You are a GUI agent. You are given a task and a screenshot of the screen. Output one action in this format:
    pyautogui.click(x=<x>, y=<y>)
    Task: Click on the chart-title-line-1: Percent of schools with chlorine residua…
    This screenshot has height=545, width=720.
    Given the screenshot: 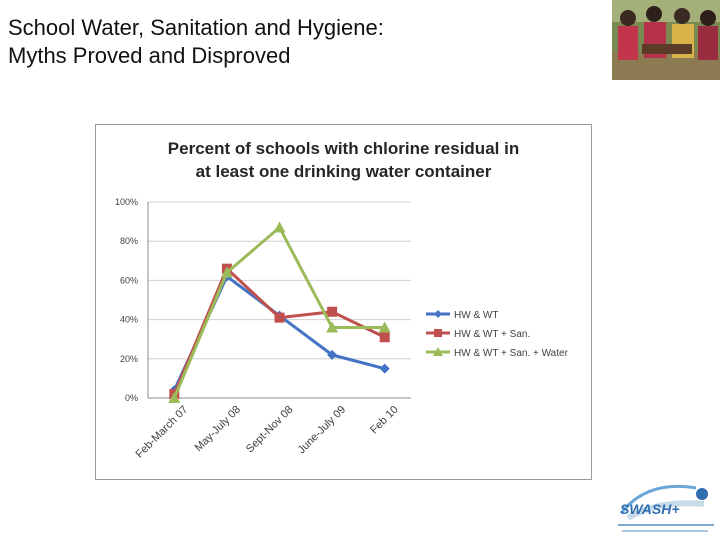 What is the action you would take?
    pyautogui.click(x=343, y=148)
    